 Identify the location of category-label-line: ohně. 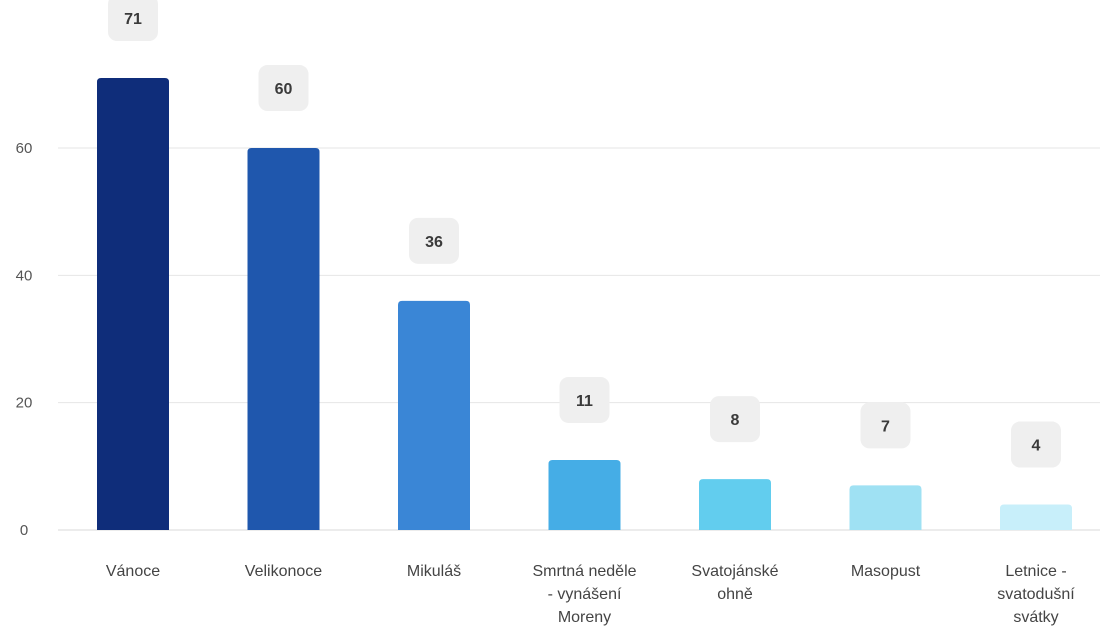
(735, 594).